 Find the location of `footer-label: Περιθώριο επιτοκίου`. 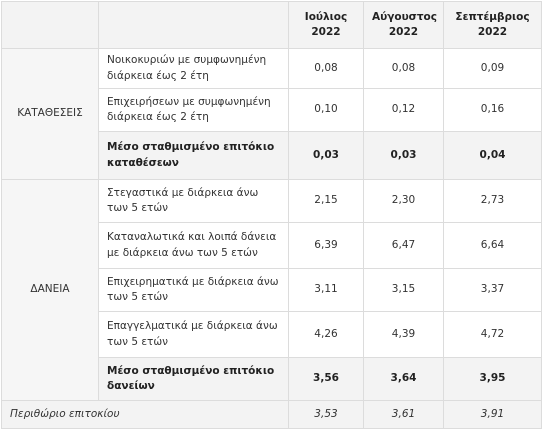

footer-label: Περιθώριο επιτοκίου is located at coordinates (145, 414).